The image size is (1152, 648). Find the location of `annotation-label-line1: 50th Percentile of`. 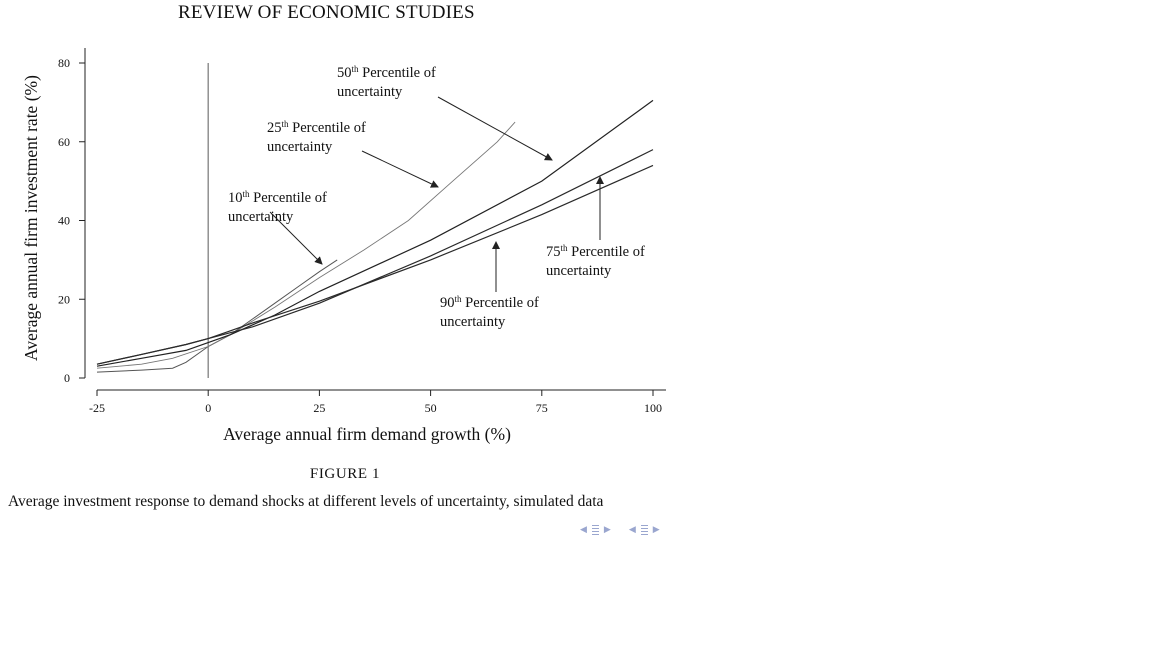

annotation-label-line1: 50th Percentile of is located at coordinates (386, 72).